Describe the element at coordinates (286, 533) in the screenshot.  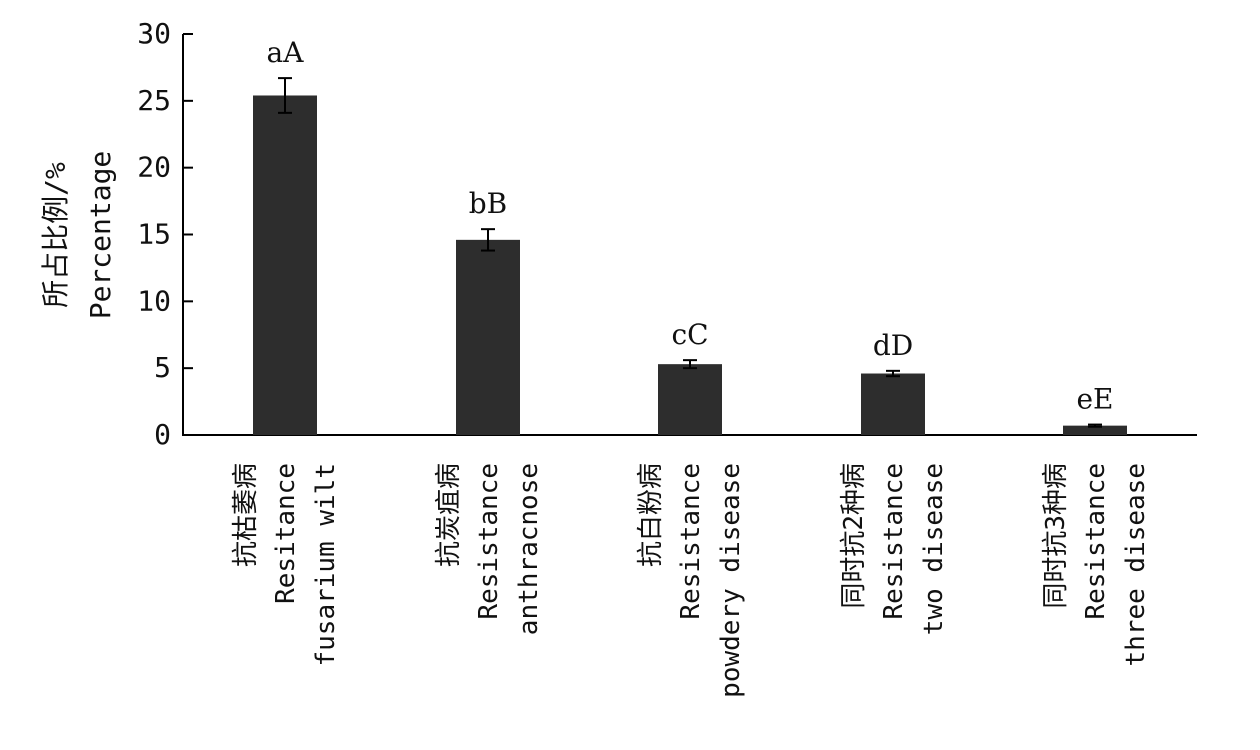
I see `category-label-line: Resitance` at that location.